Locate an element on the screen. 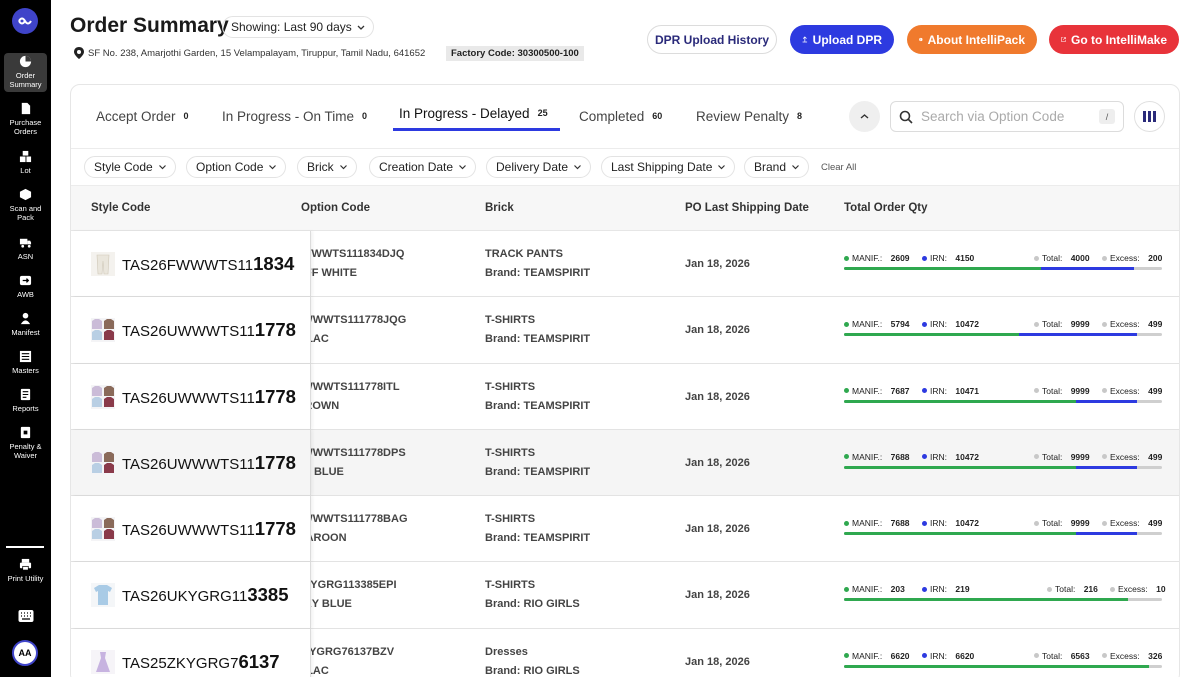  sidebar-item-awb: AWB is located at coordinates (25, 286).